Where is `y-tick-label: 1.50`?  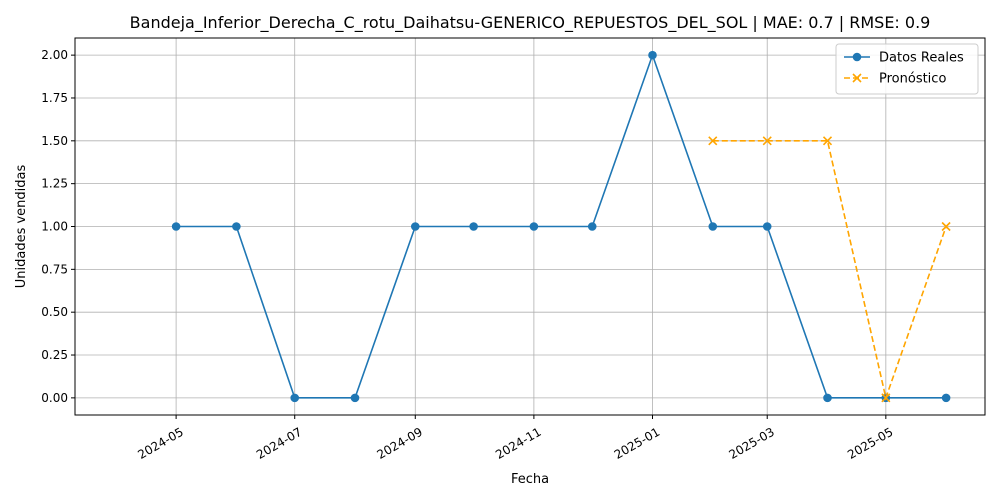 y-tick-label: 1.50 is located at coordinates (54, 141).